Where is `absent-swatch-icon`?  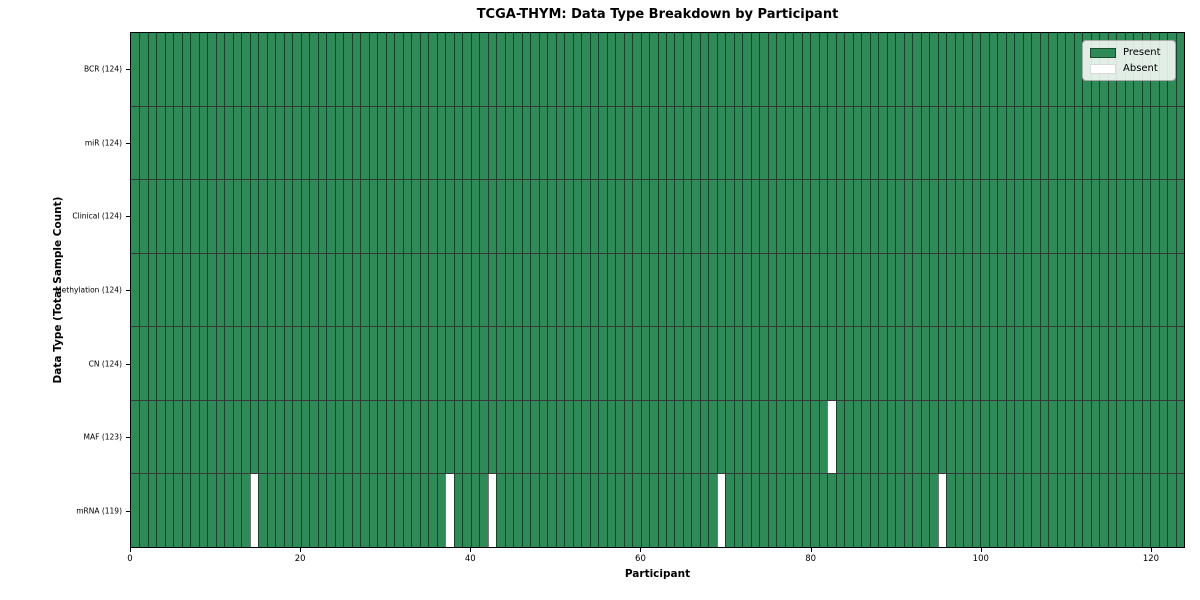 absent-swatch-icon is located at coordinates (1103, 68).